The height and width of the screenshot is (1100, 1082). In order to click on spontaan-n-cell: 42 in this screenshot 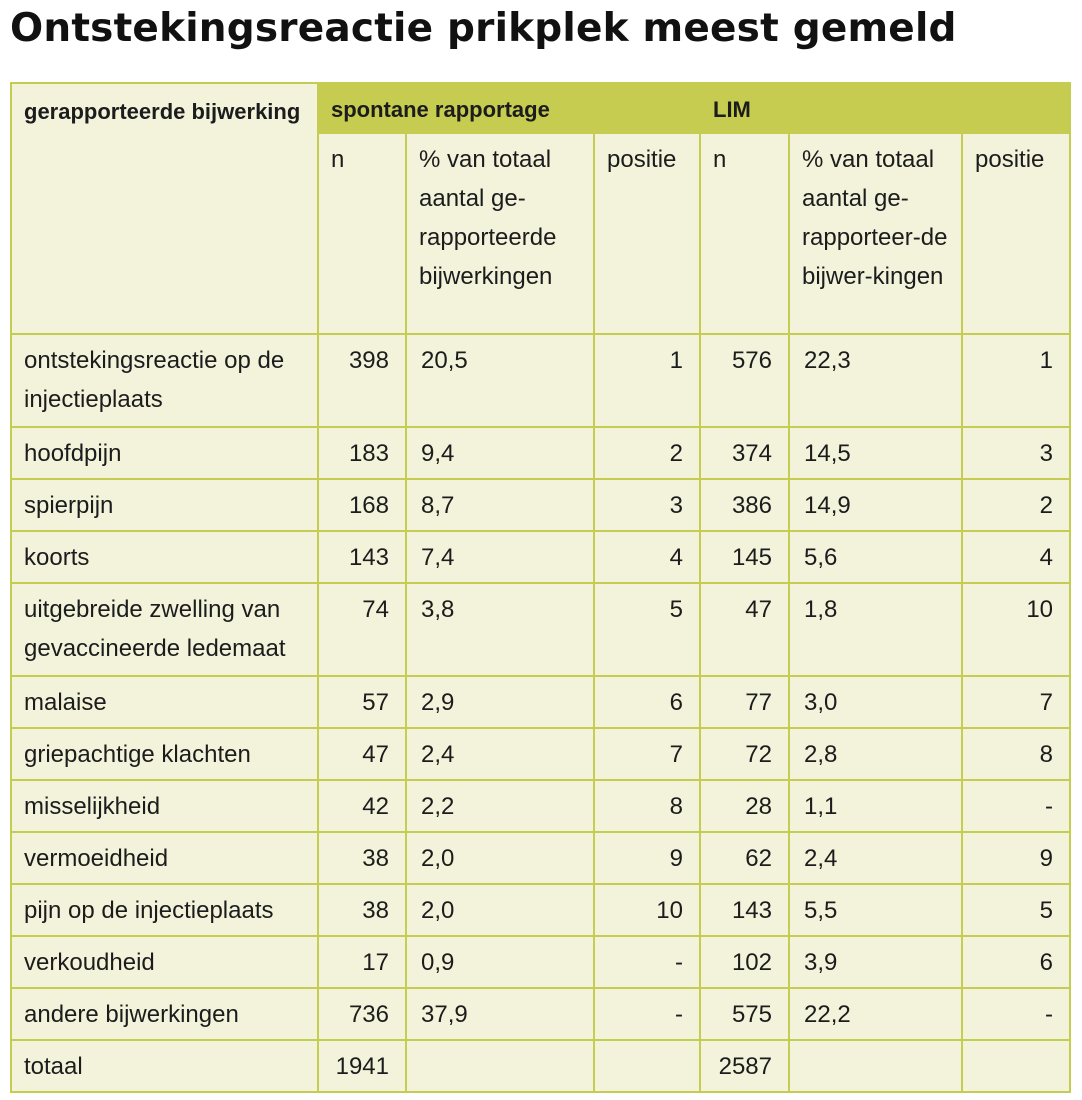, I will do `click(362, 806)`.